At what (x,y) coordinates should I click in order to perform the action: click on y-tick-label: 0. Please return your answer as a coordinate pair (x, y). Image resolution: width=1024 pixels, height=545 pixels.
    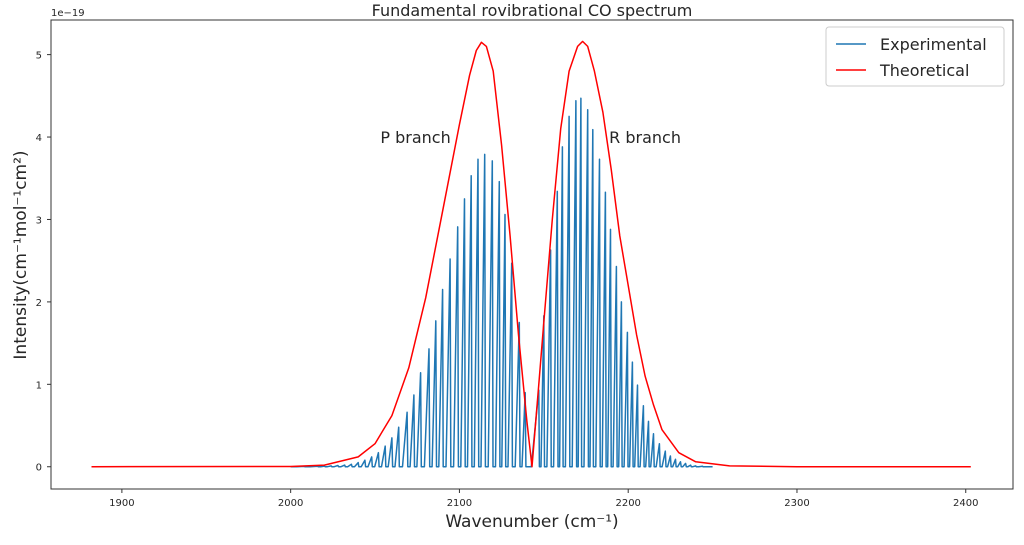
    Looking at the image, I should click on (39, 468).